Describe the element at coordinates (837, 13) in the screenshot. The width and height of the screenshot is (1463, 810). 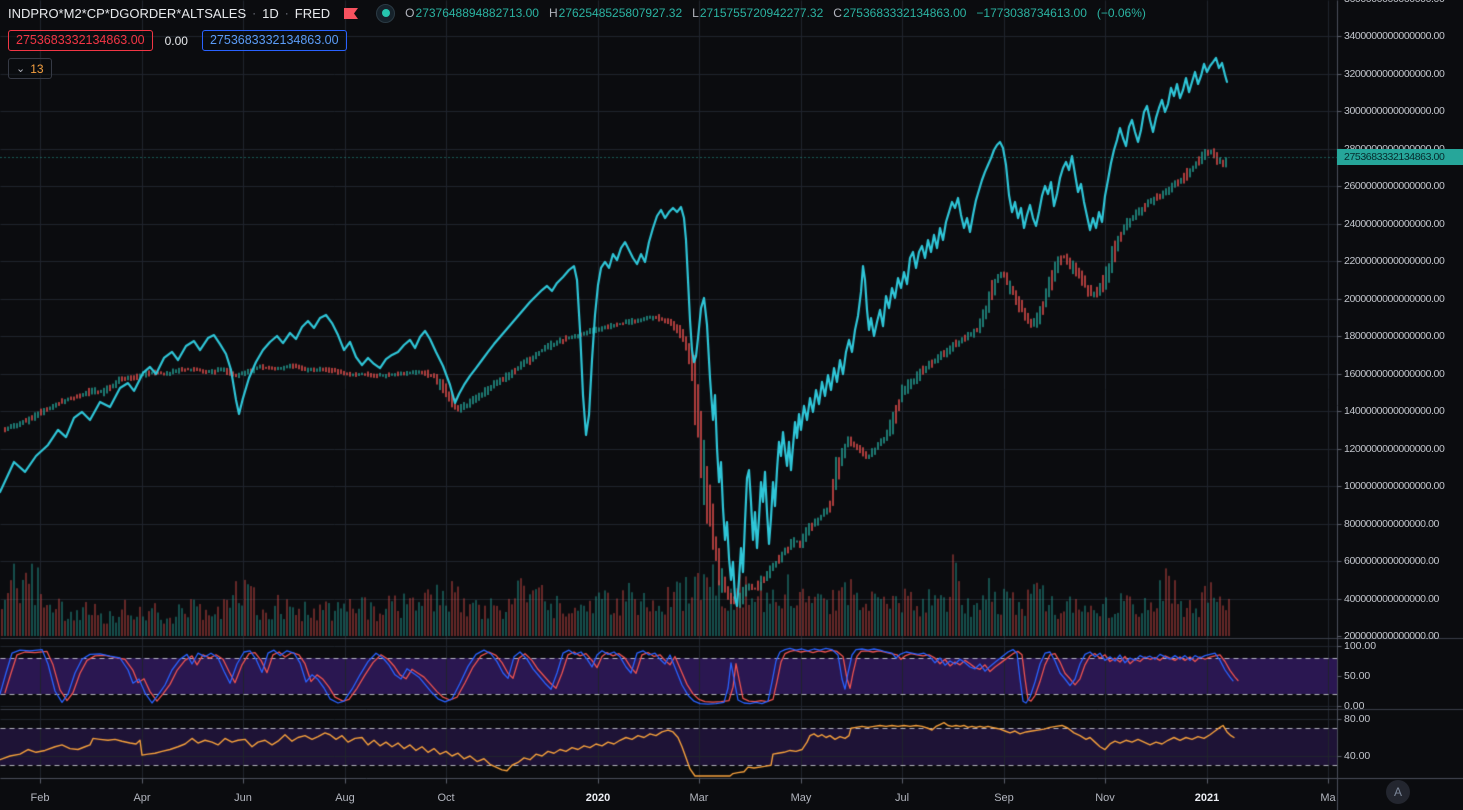
I see `close-label: C` at that location.